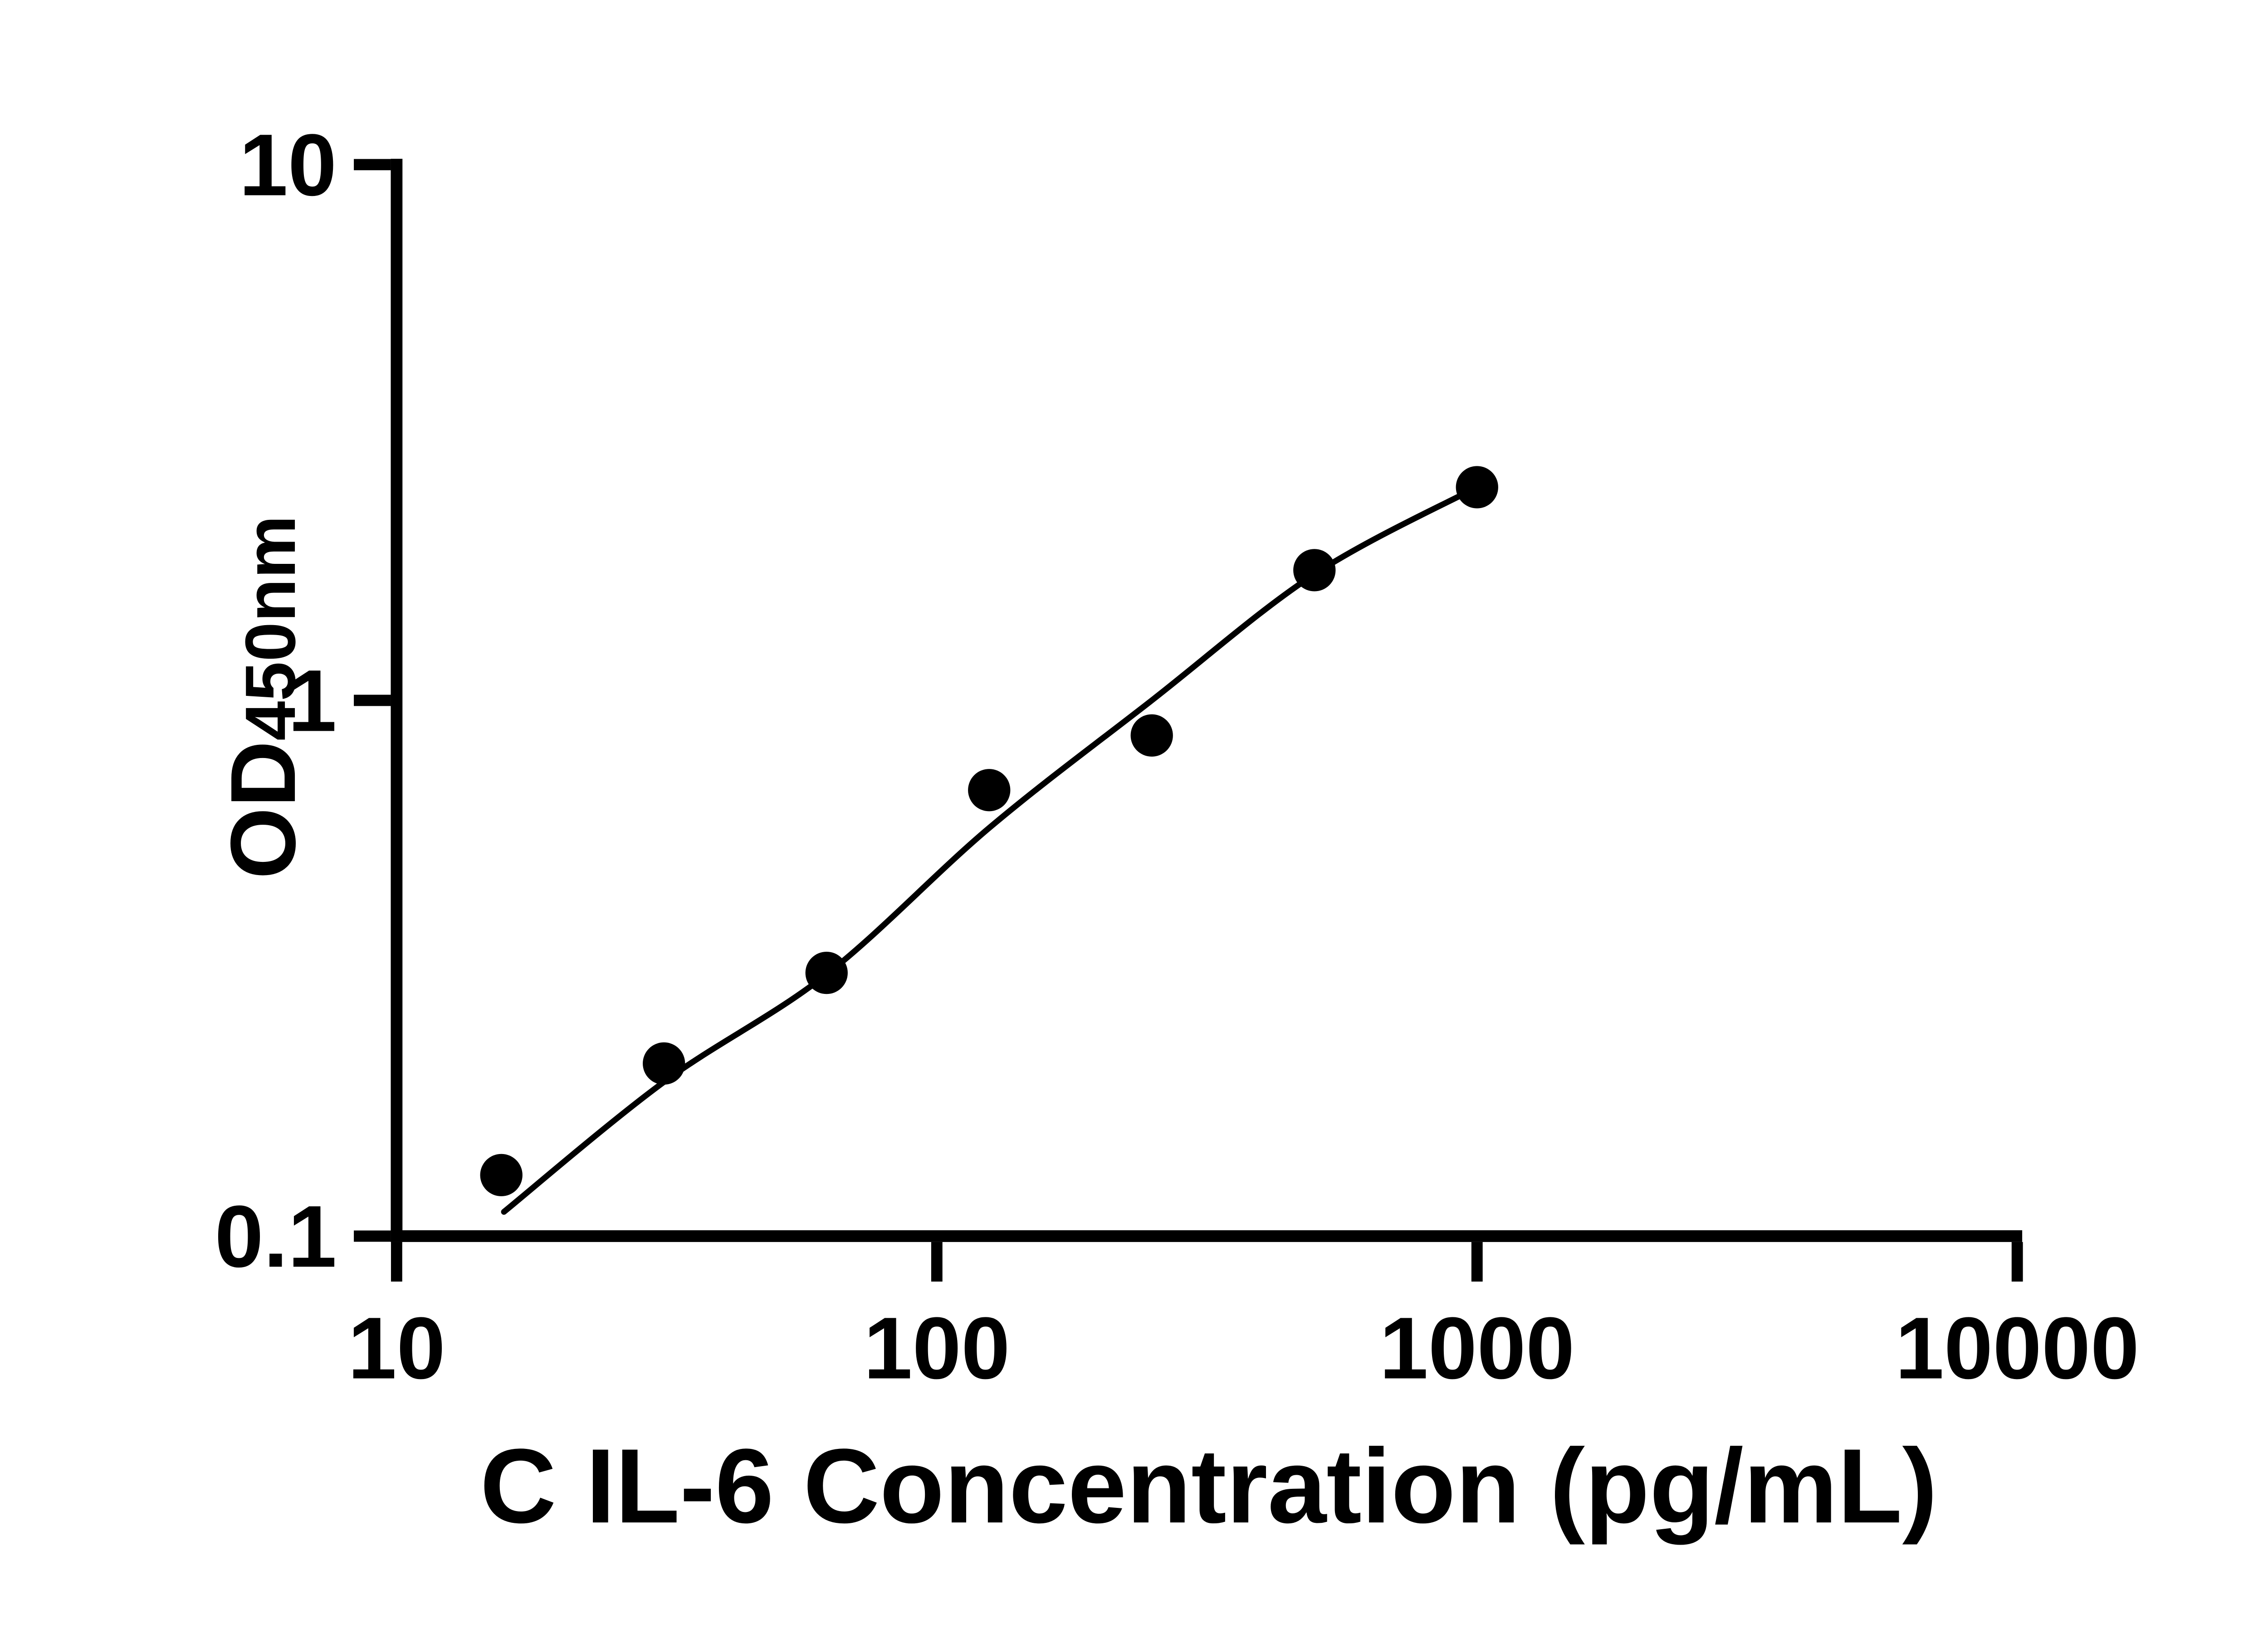 The image size is (2268, 1629). Describe the element at coordinates (397, 1349) in the screenshot. I see `x-tick-label: 10` at that location.